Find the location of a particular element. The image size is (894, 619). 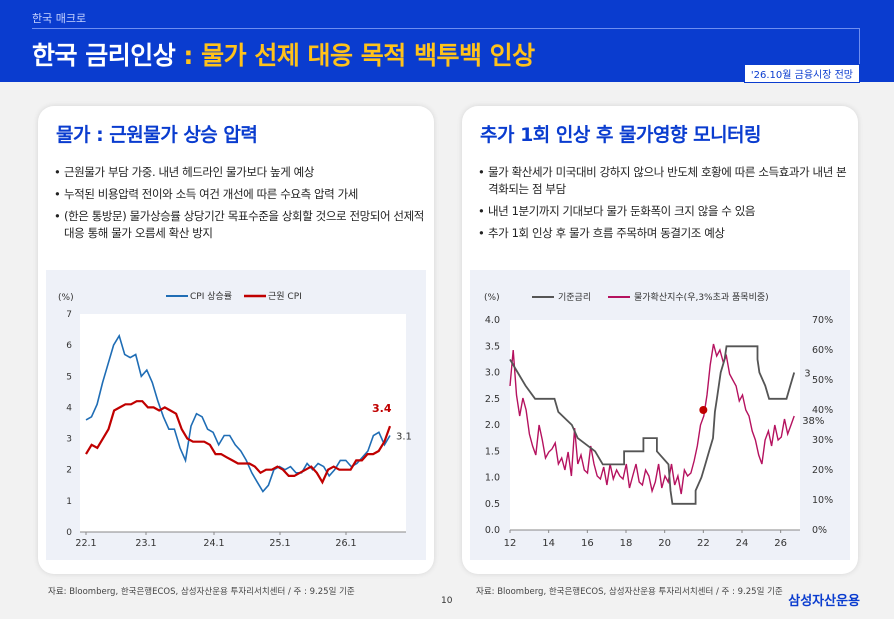

policy-rate-line is located at coordinates (652, 425).